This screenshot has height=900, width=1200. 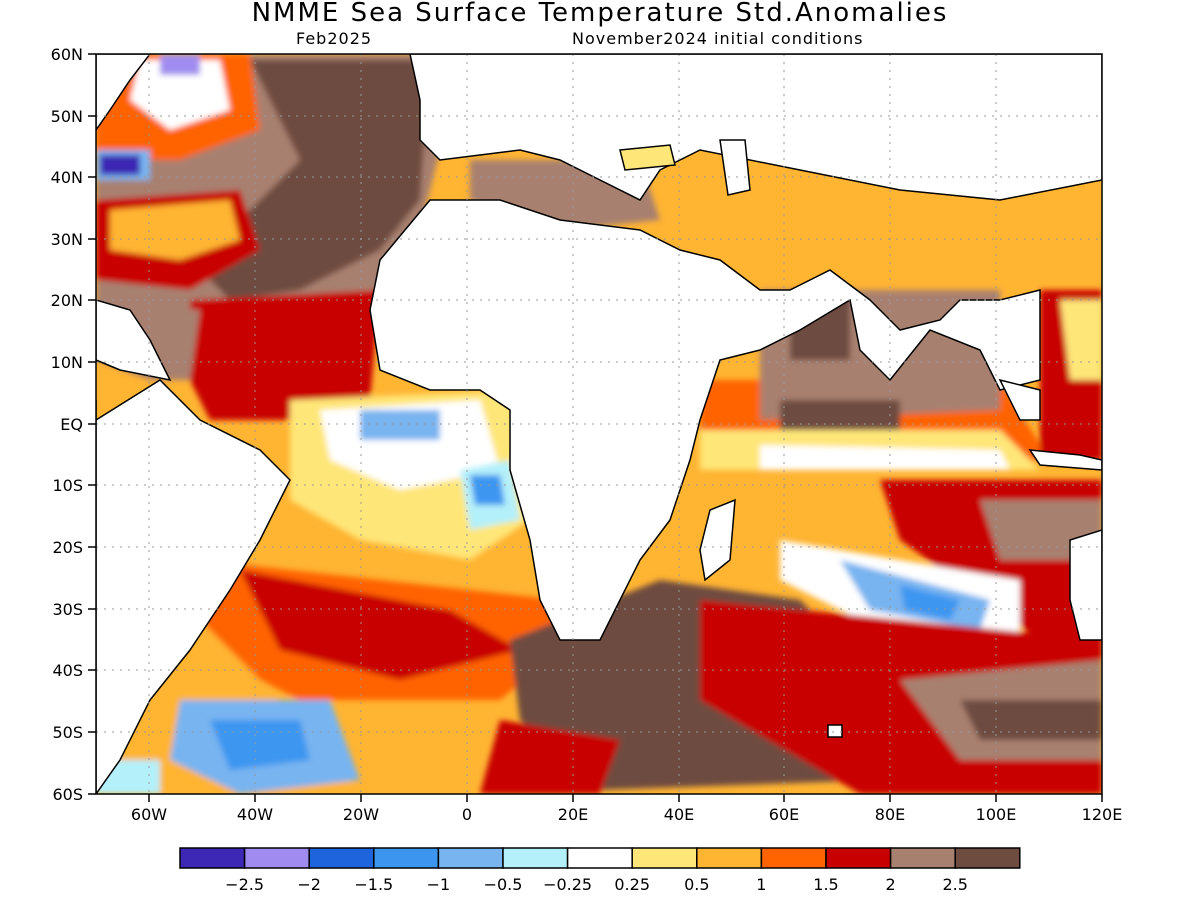 I want to click on colorbar-label: 2, so click(x=891, y=884).